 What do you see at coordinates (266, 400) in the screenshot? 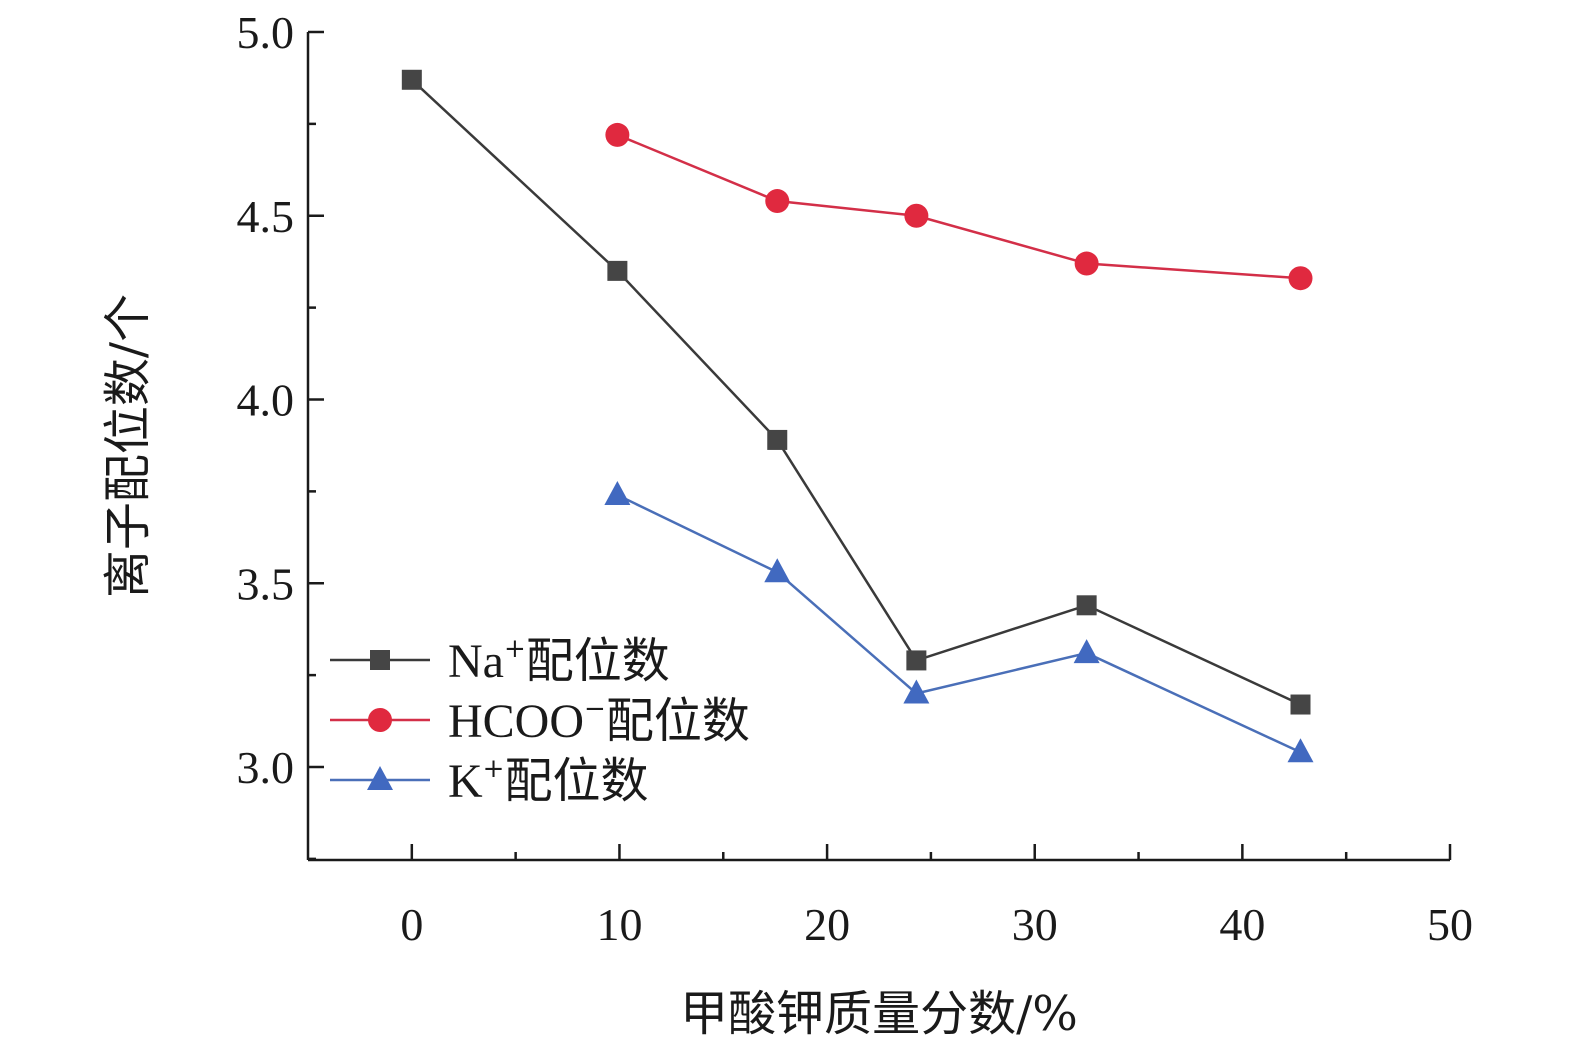
I see `y-tick-label: 4.0` at bounding box center [266, 400].